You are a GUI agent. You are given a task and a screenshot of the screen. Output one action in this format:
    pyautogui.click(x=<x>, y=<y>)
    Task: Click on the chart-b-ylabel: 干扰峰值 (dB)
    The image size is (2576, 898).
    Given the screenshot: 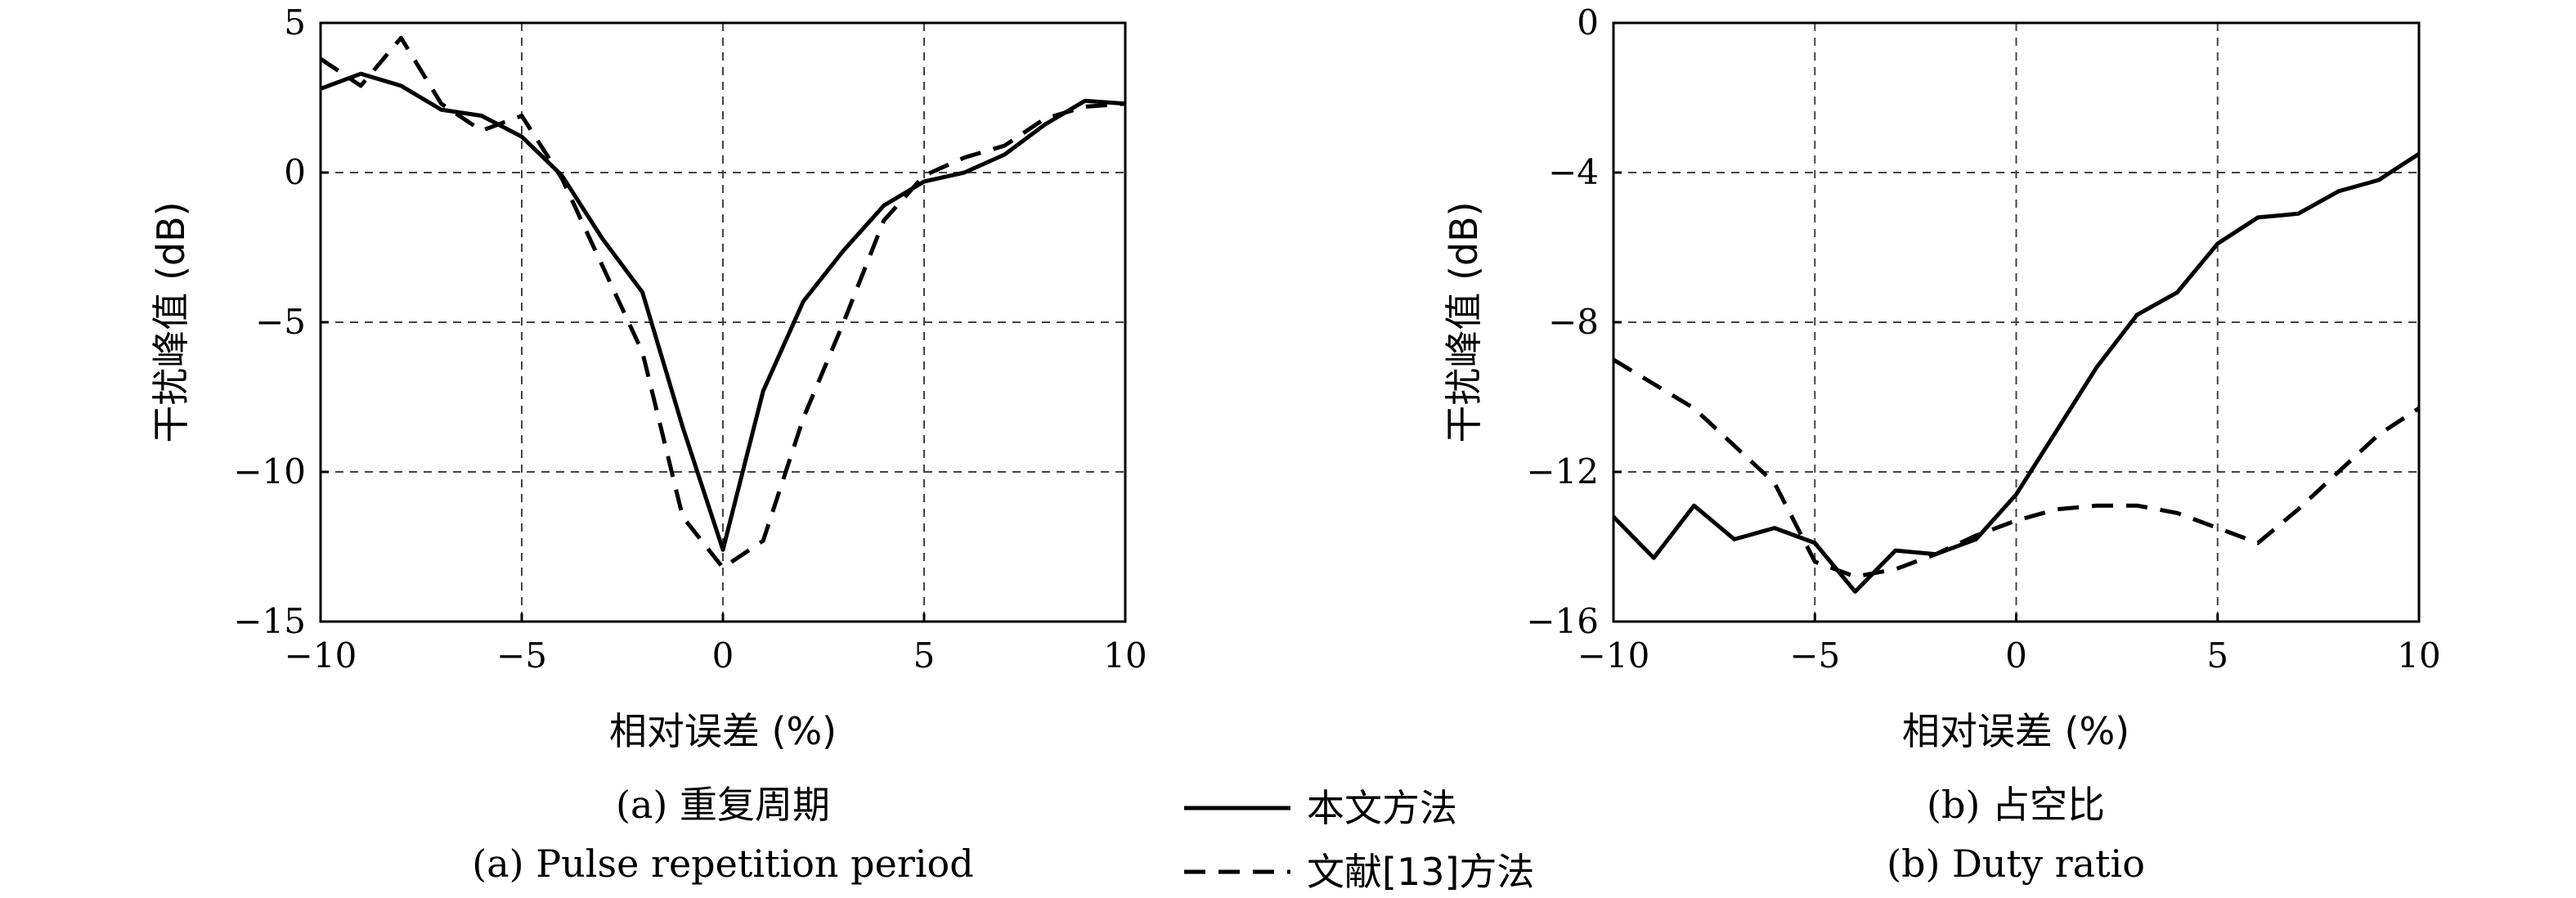 What is the action you would take?
    pyautogui.click(x=1464, y=321)
    